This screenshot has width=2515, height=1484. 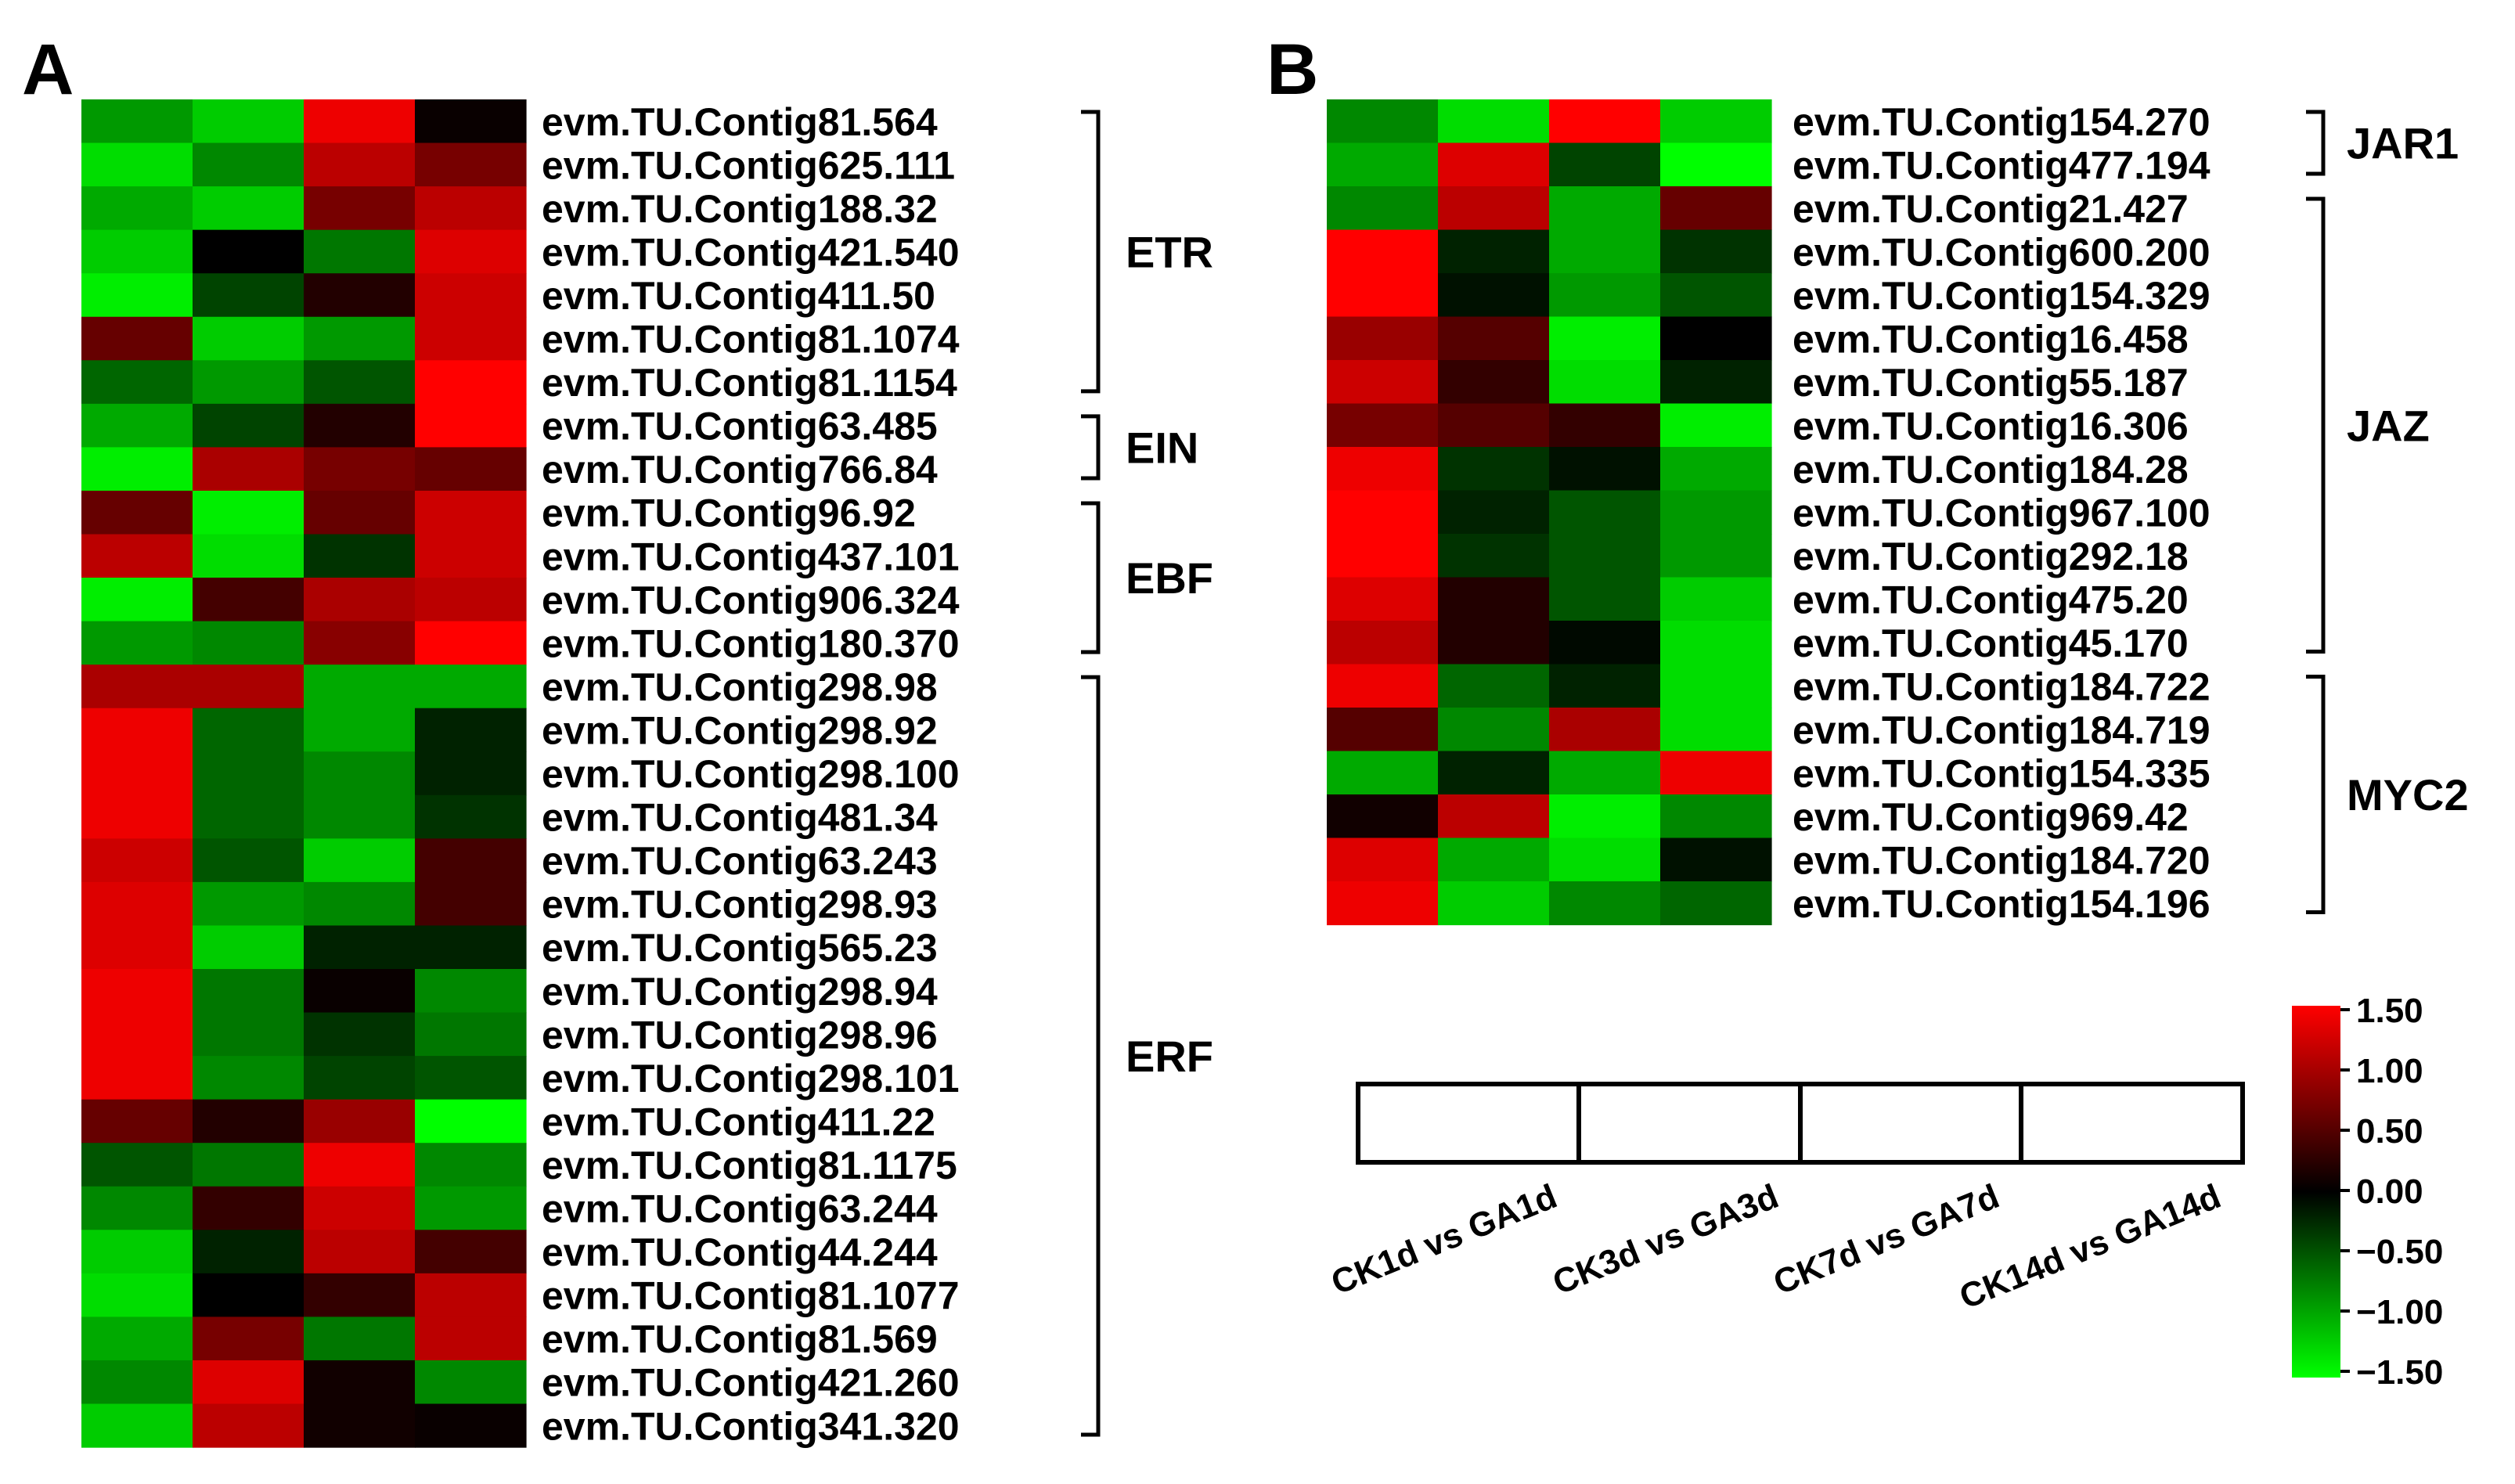 I want to click on group-label: ERF, so click(x=1169, y=1056).